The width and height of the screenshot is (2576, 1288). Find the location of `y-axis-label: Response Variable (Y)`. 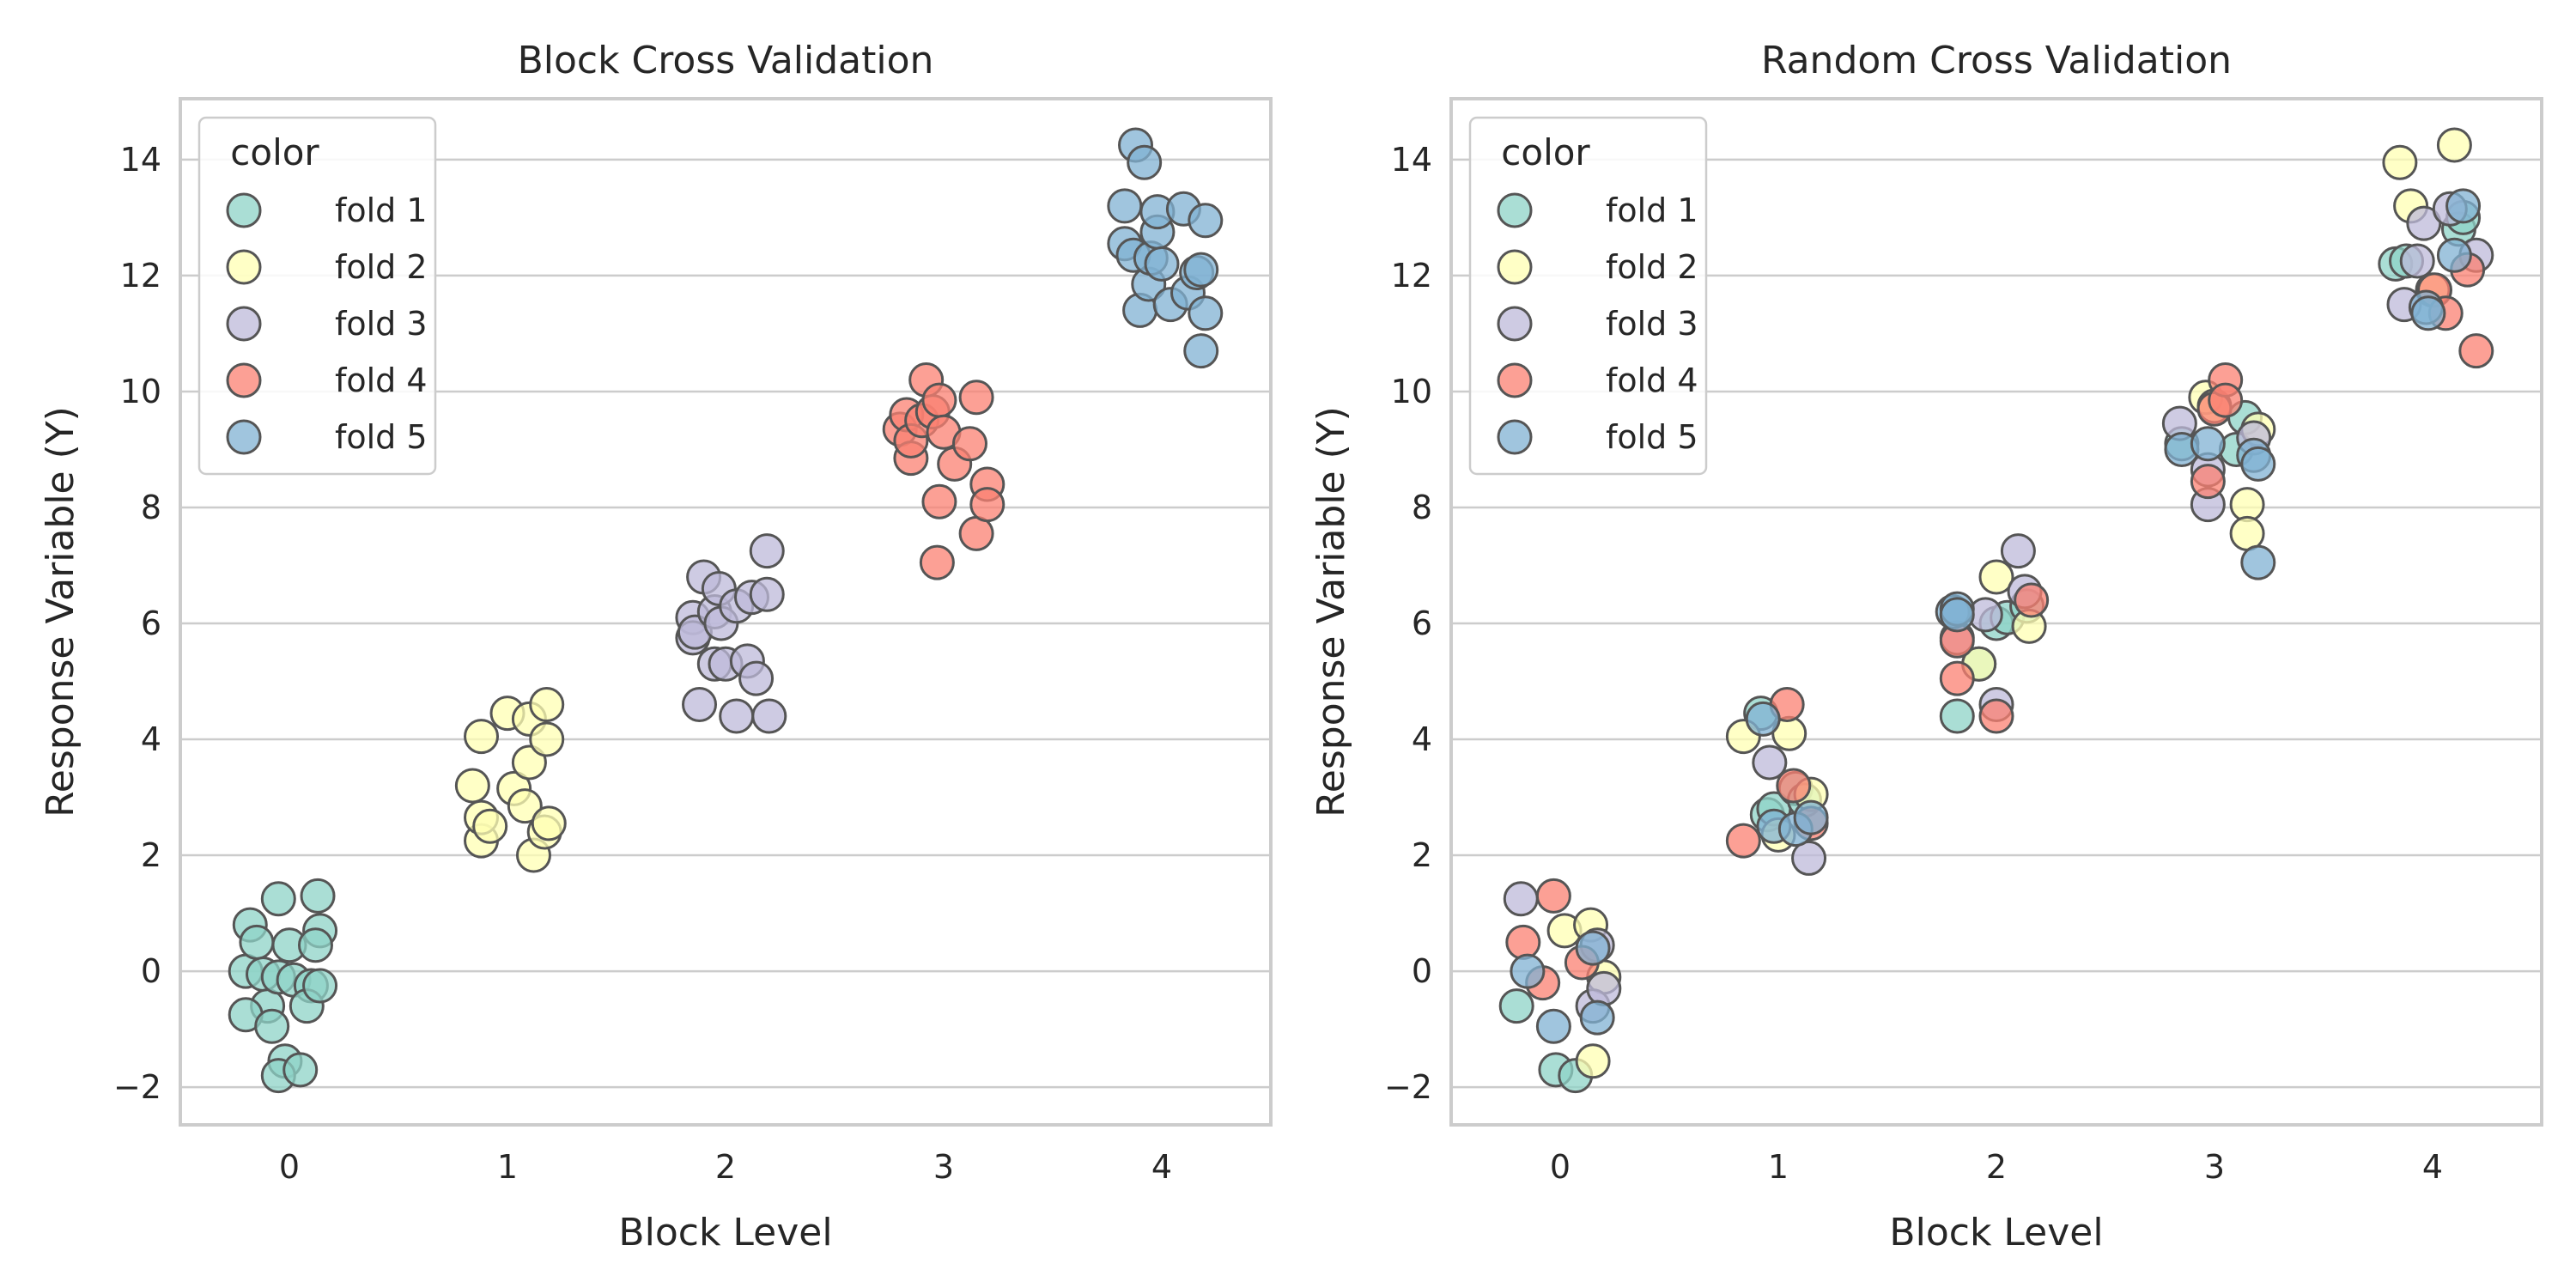

y-axis-label: Response Variable (Y) is located at coordinates (1331, 611).